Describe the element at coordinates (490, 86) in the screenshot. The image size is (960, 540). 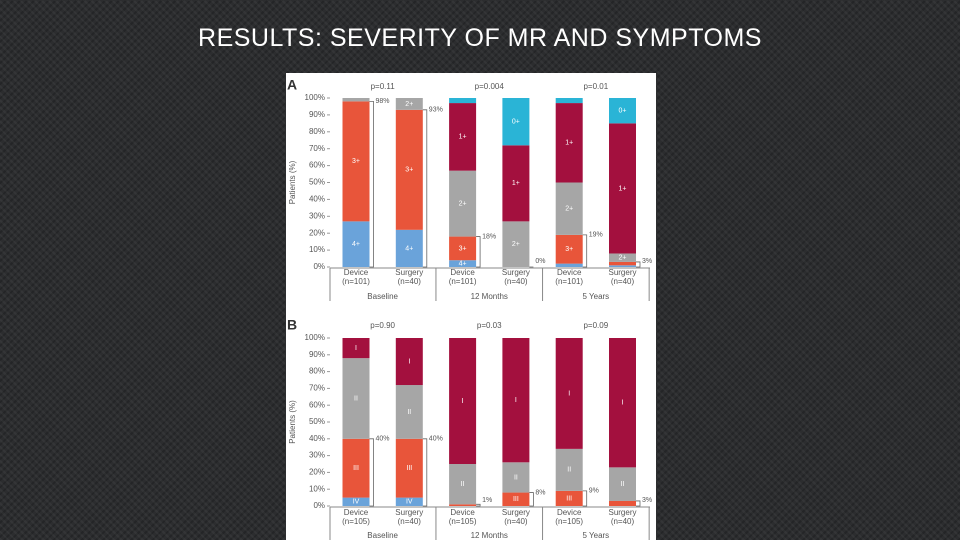
I see `p-value: p=0.004` at that location.